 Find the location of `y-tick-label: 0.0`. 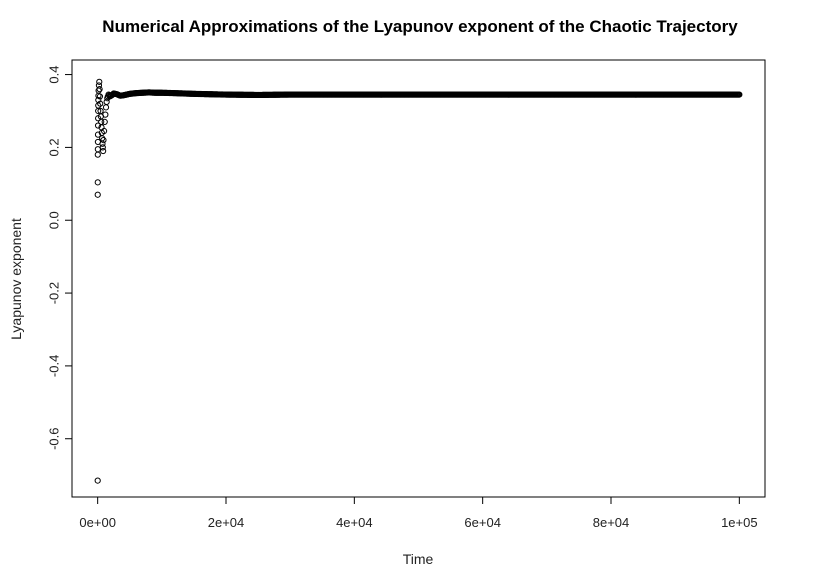

y-tick-label: 0.0 is located at coordinates (53, 220).